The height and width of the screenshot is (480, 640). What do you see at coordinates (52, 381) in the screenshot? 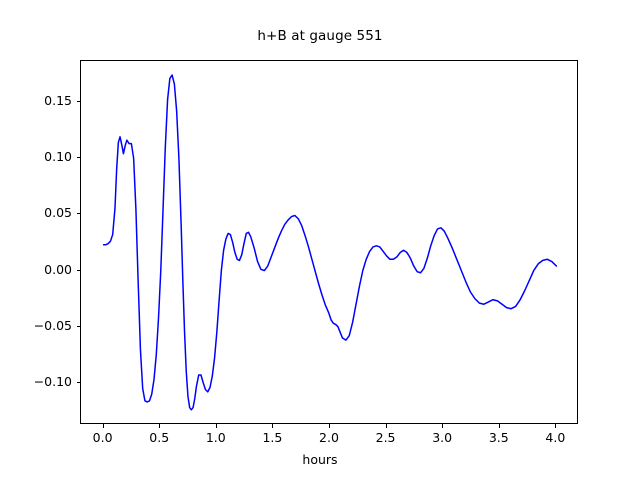
I see `y-tick-label: −0.10` at bounding box center [52, 381].